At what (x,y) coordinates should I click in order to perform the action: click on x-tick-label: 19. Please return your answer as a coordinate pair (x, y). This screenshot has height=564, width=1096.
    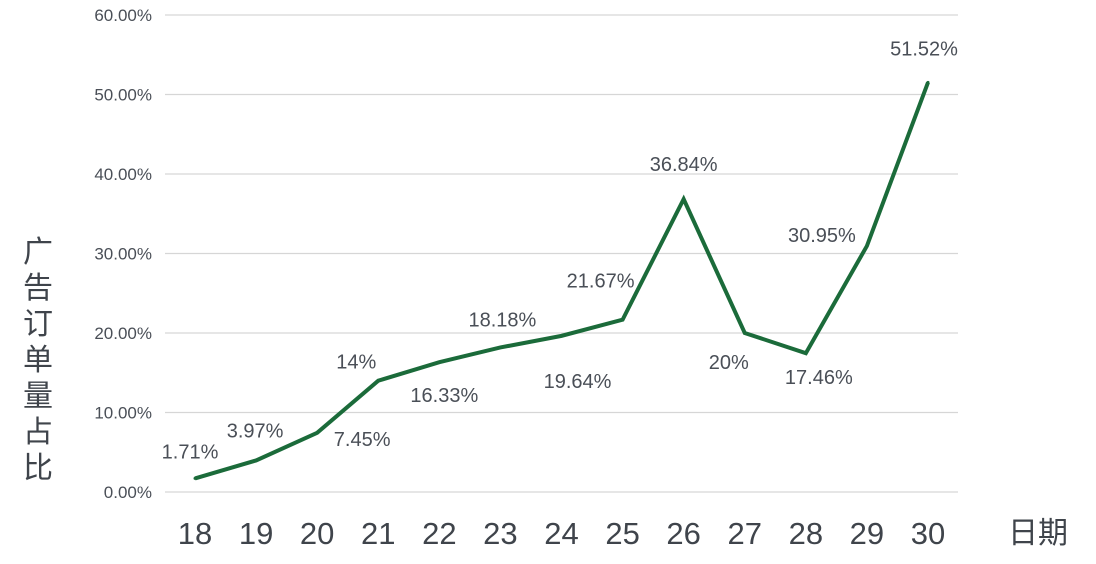
    Looking at the image, I should click on (256, 533).